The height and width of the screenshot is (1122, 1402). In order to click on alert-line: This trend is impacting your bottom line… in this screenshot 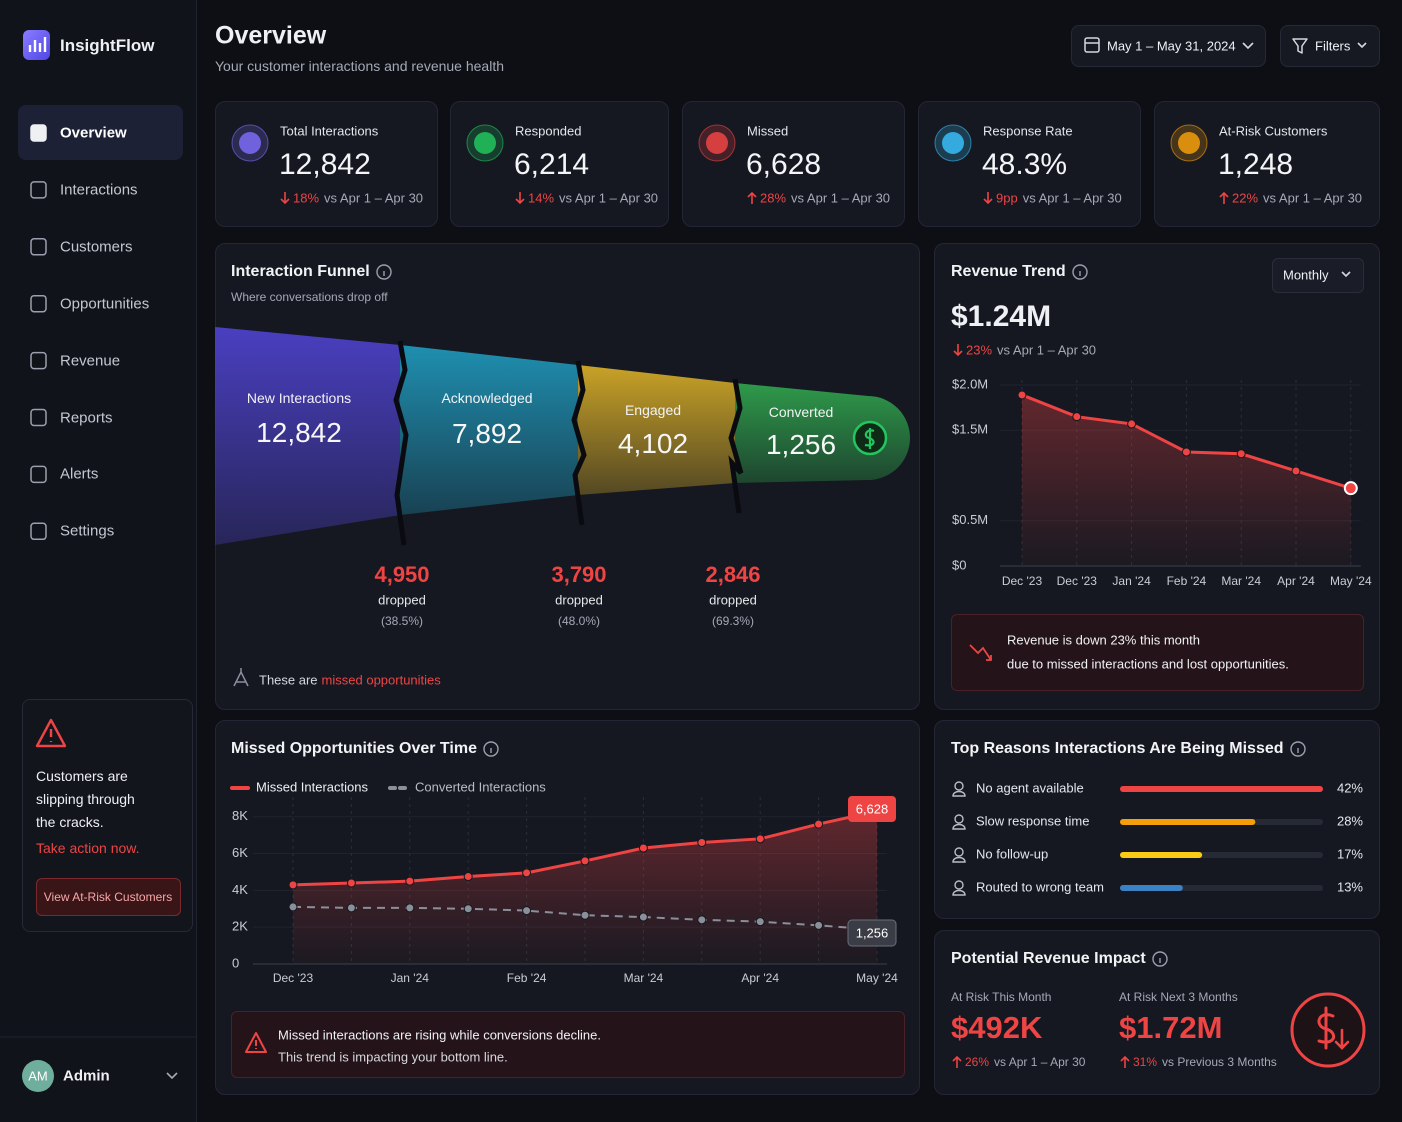, I will do `click(393, 1057)`.